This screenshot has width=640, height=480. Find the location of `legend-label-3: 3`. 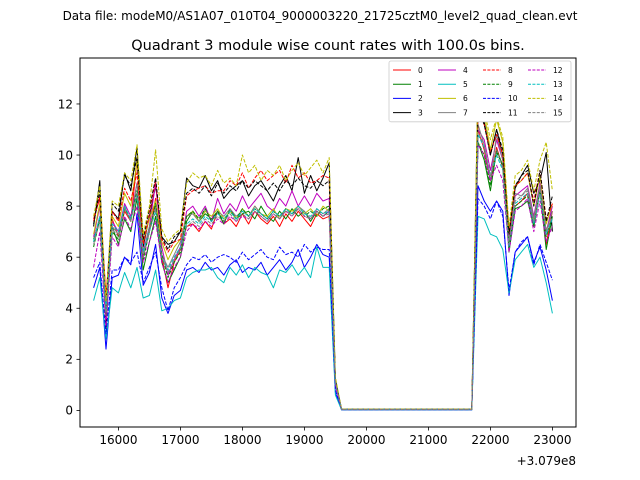

legend-label-3: 3 is located at coordinates (420, 112).